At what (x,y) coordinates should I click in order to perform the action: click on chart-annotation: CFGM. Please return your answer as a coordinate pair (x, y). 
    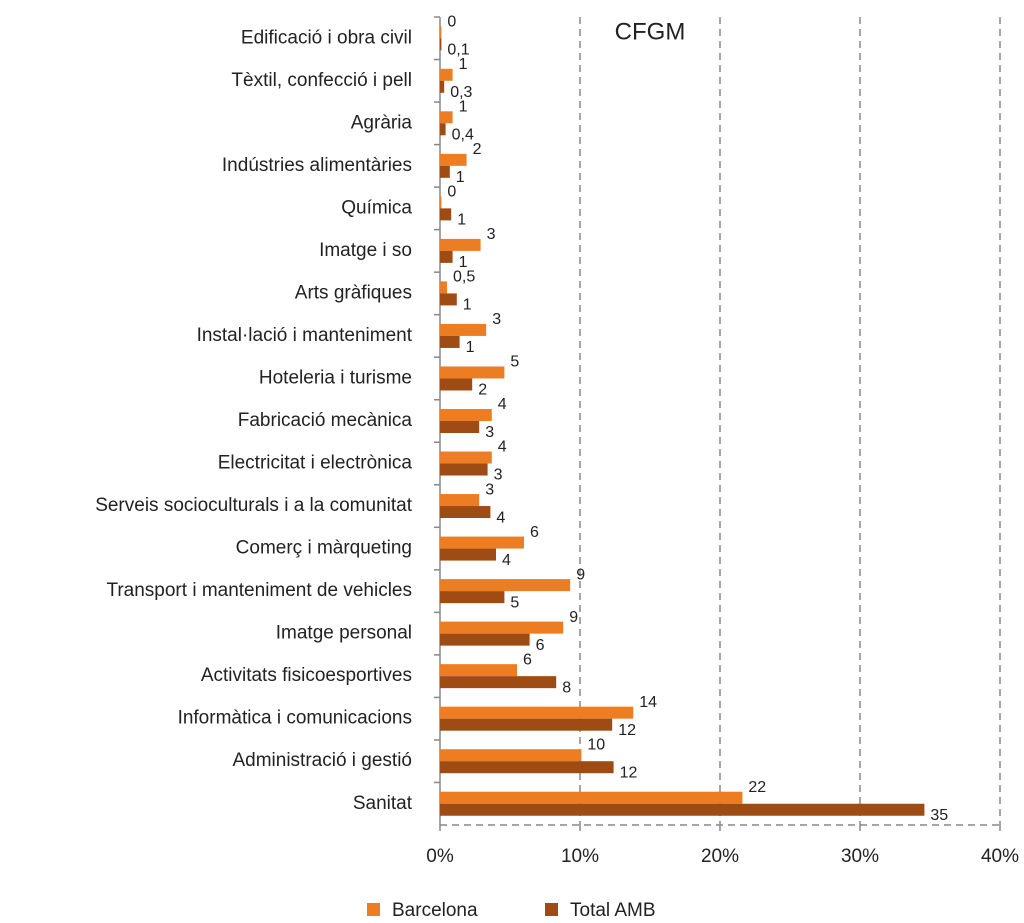
    Looking at the image, I should click on (650, 31).